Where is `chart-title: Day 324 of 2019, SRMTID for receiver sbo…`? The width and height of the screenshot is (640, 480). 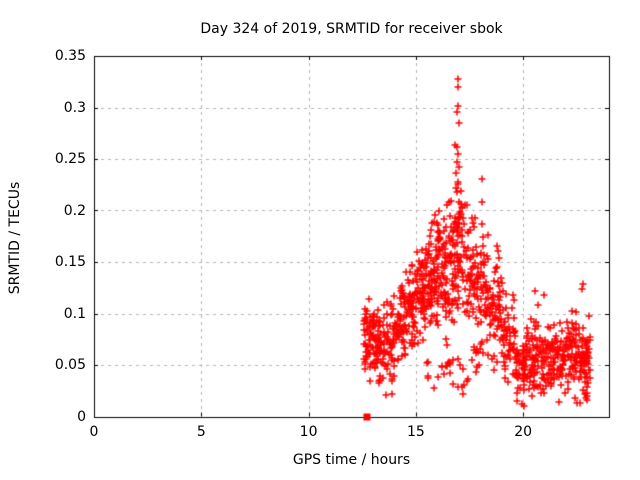
chart-title: Day 324 of 2019, SRMTID for receiver sbo… is located at coordinates (351, 29).